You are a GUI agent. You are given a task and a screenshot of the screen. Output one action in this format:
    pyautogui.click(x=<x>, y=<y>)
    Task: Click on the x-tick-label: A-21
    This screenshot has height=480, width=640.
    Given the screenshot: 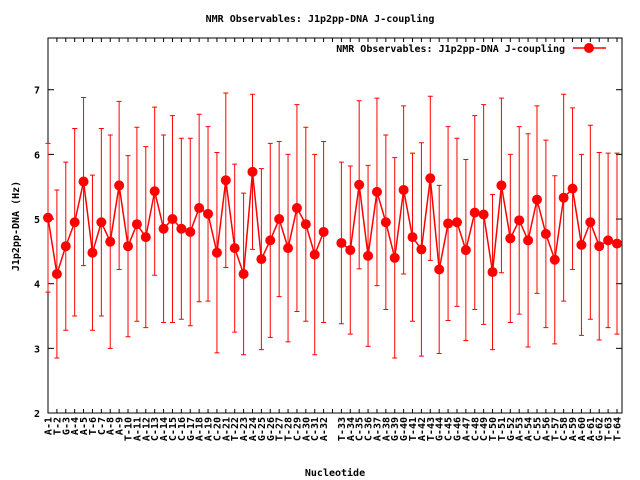 What is the action you would take?
    pyautogui.click(x=226, y=429)
    